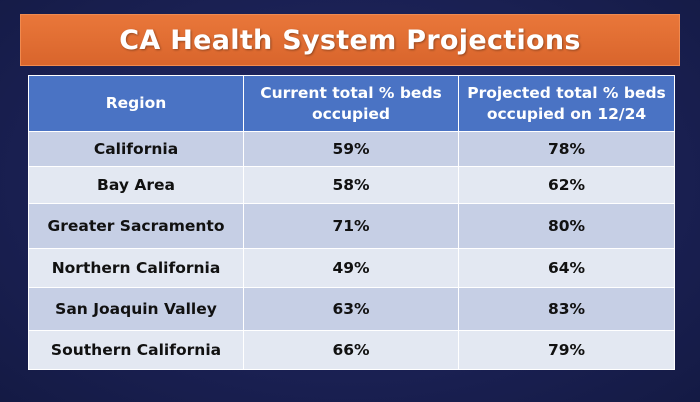  Describe the element at coordinates (136, 185) in the screenshot. I see `region-cell: Bay Area` at that location.